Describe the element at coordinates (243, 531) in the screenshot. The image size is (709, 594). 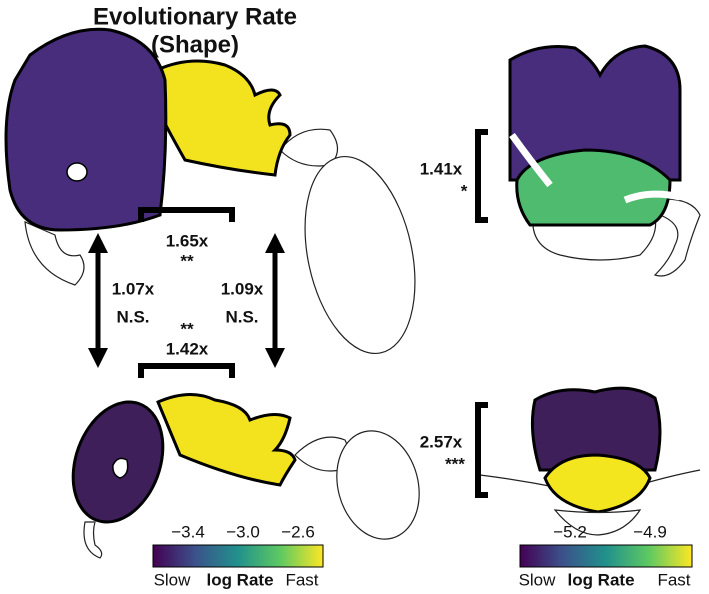
I see `colorbar-tick: −3.0` at that location.